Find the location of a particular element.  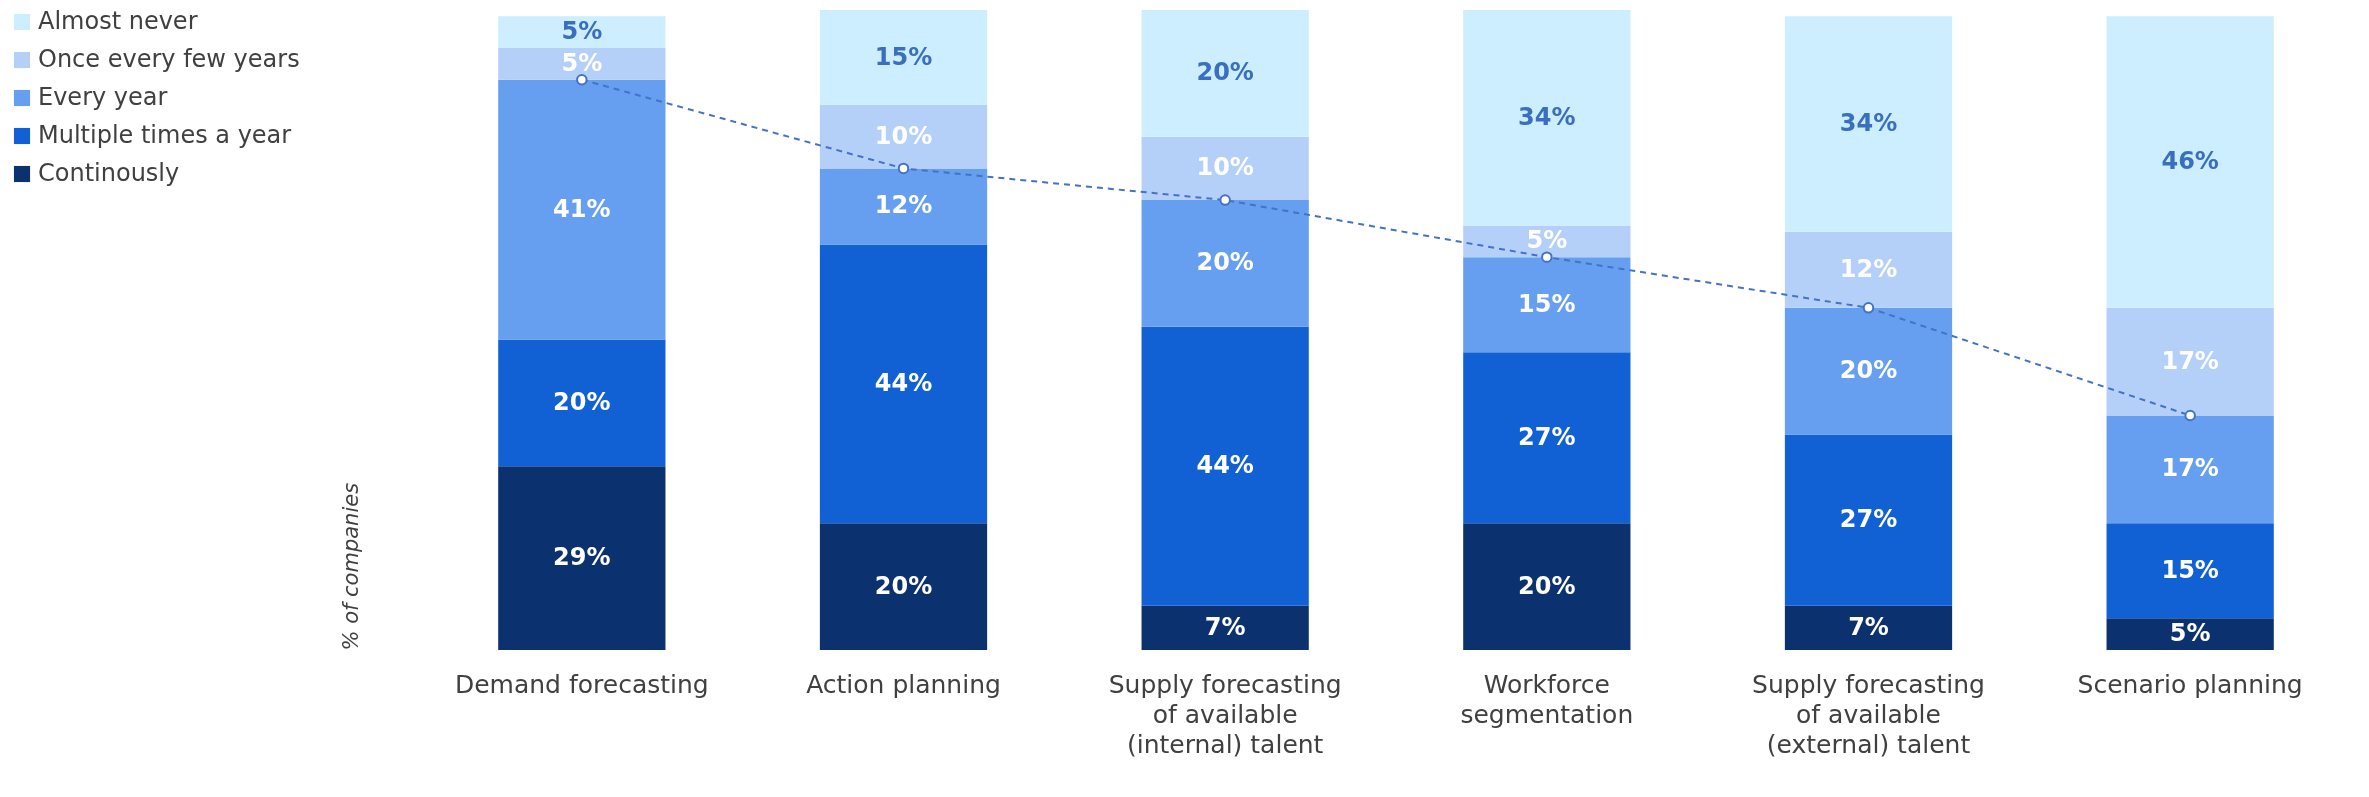

legend-label: Almost never is located at coordinates (118, 21).